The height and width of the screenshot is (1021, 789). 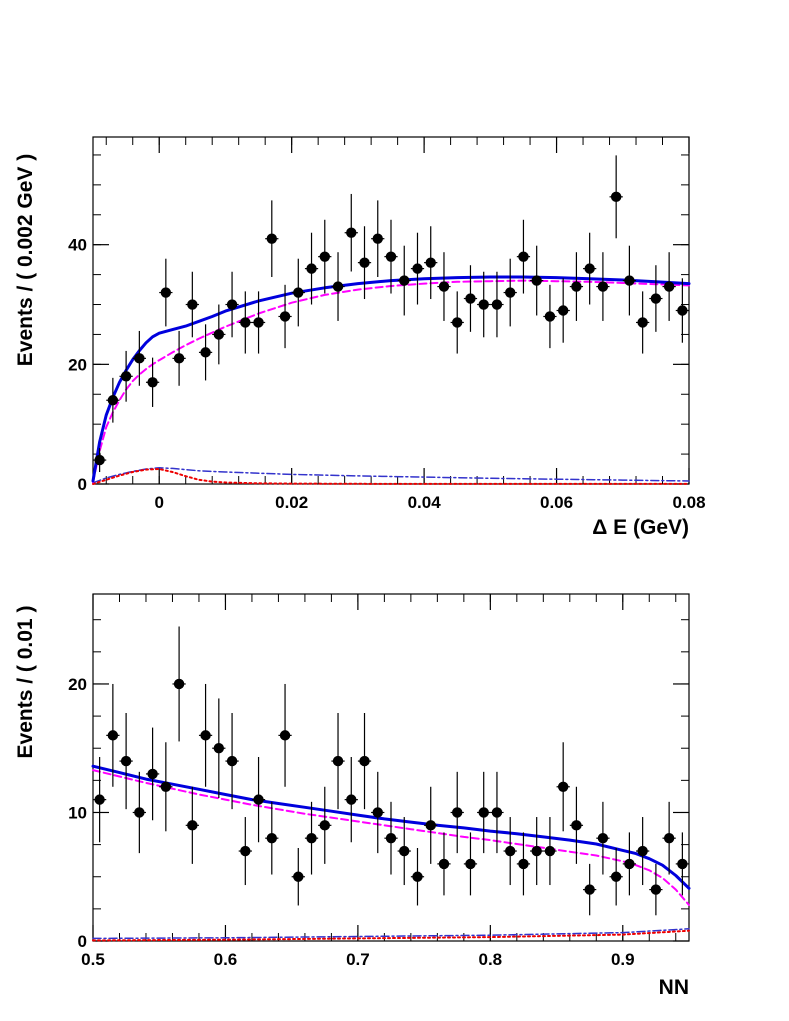 What do you see at coordinates (93, 959) in the screenshot?
I see `nn-x-tick-label: 0.5` at bounding box center [93, 959].